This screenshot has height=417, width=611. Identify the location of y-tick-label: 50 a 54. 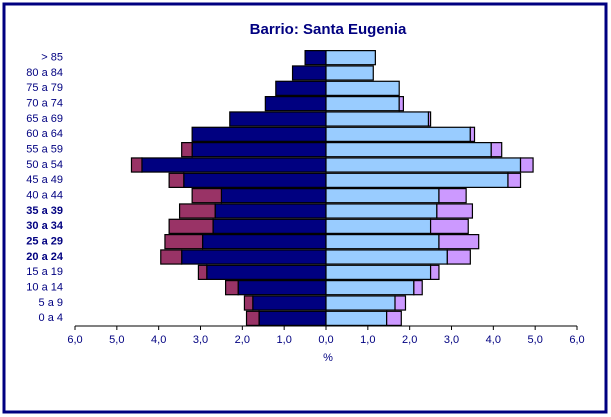
(44, 165).